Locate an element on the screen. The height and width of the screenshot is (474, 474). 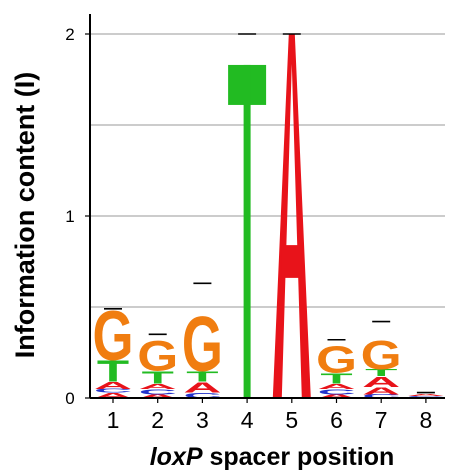
y-tick-label: 0 is located at coordinates (69, 398).